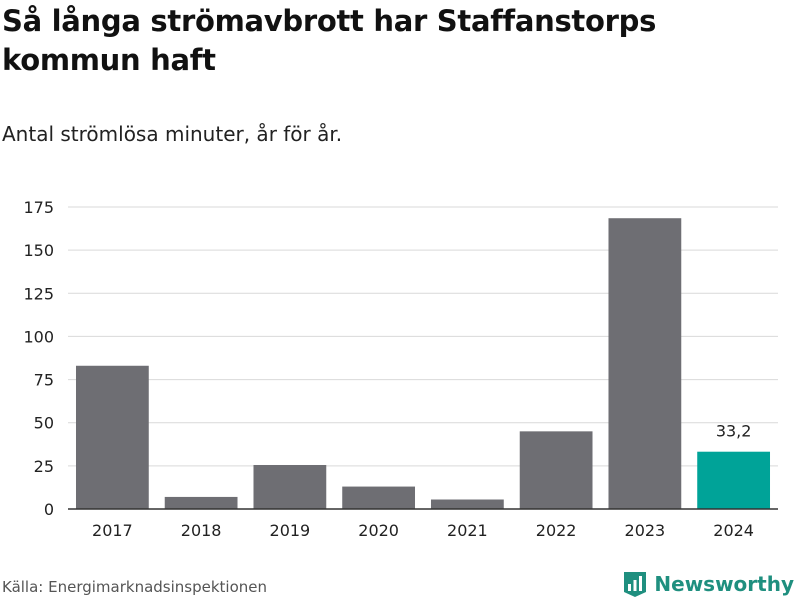 The width and height of the screenshot is (800, 600). What do you see at coordinates (734, 431) in the screenshot?
I see `data-label: 33,2` at bounding box center [734, 431].